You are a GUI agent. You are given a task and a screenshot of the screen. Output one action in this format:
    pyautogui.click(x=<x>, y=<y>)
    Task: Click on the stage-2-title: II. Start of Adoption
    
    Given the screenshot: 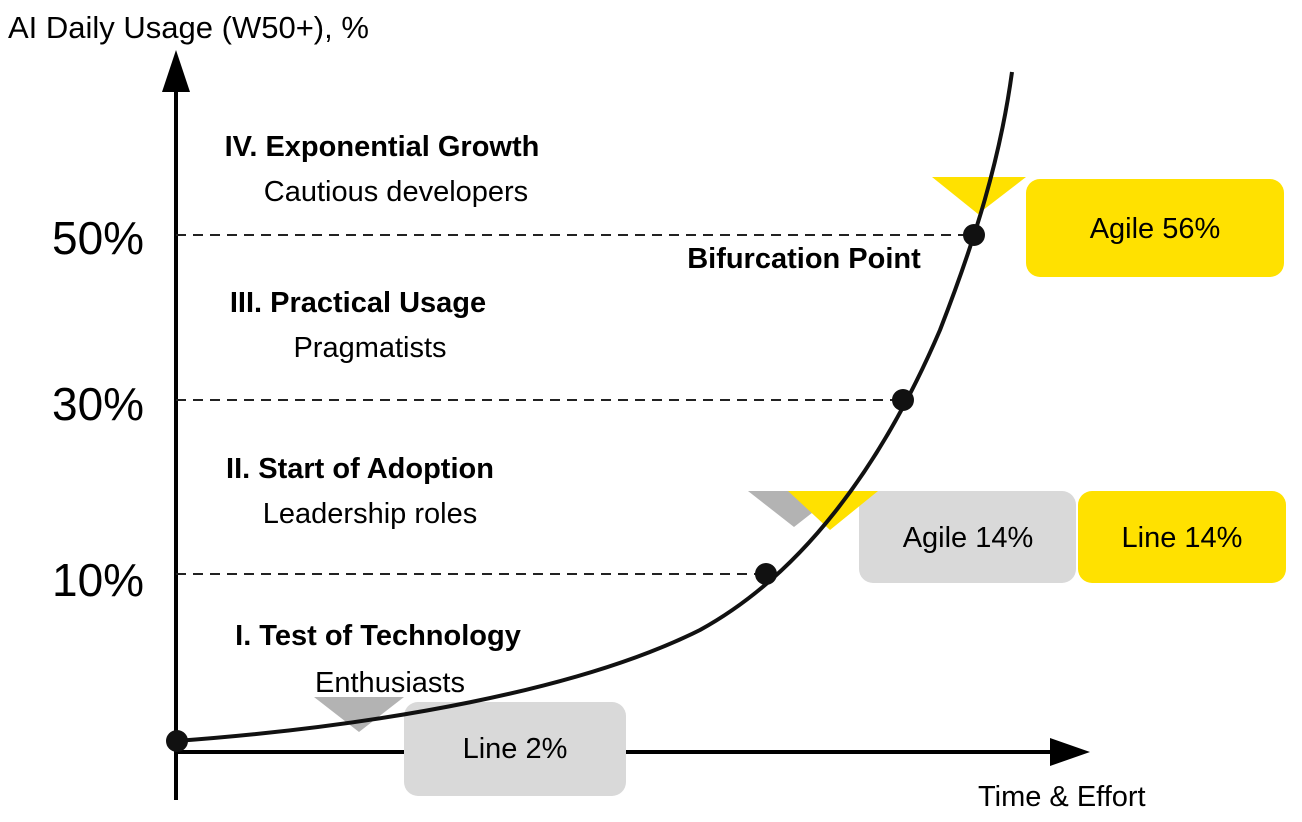 What is the action you would take?
    pyautogui.click(x=360, y=469)
    